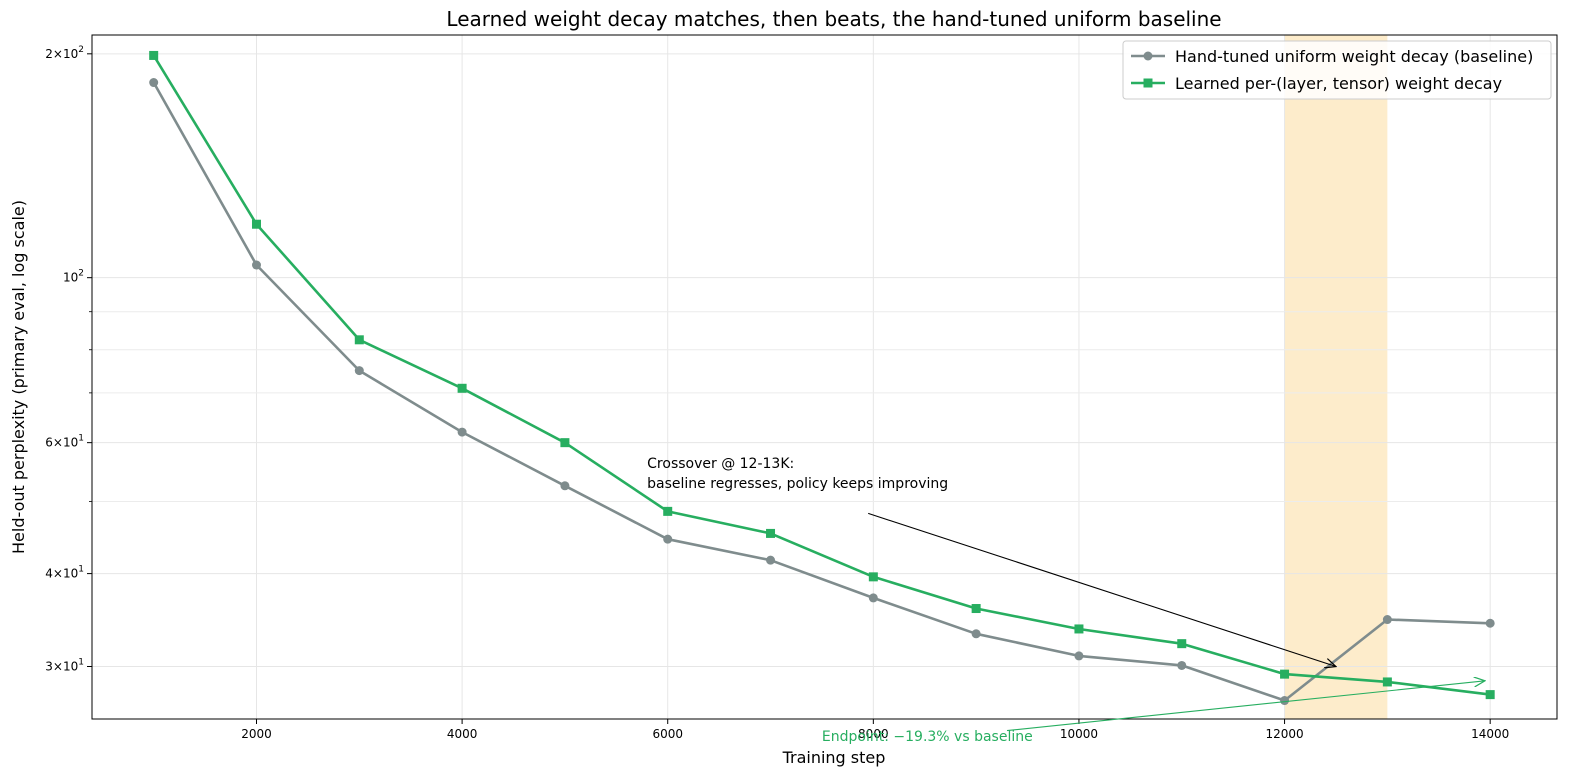 This screenshot has height=784, width=1584. What do you see at coordinates (1338, 83) in the screenshot?
I see `legend-entry-2: Learned per-(layer, tensor) weight decay` at bounding box center [1338, 83].